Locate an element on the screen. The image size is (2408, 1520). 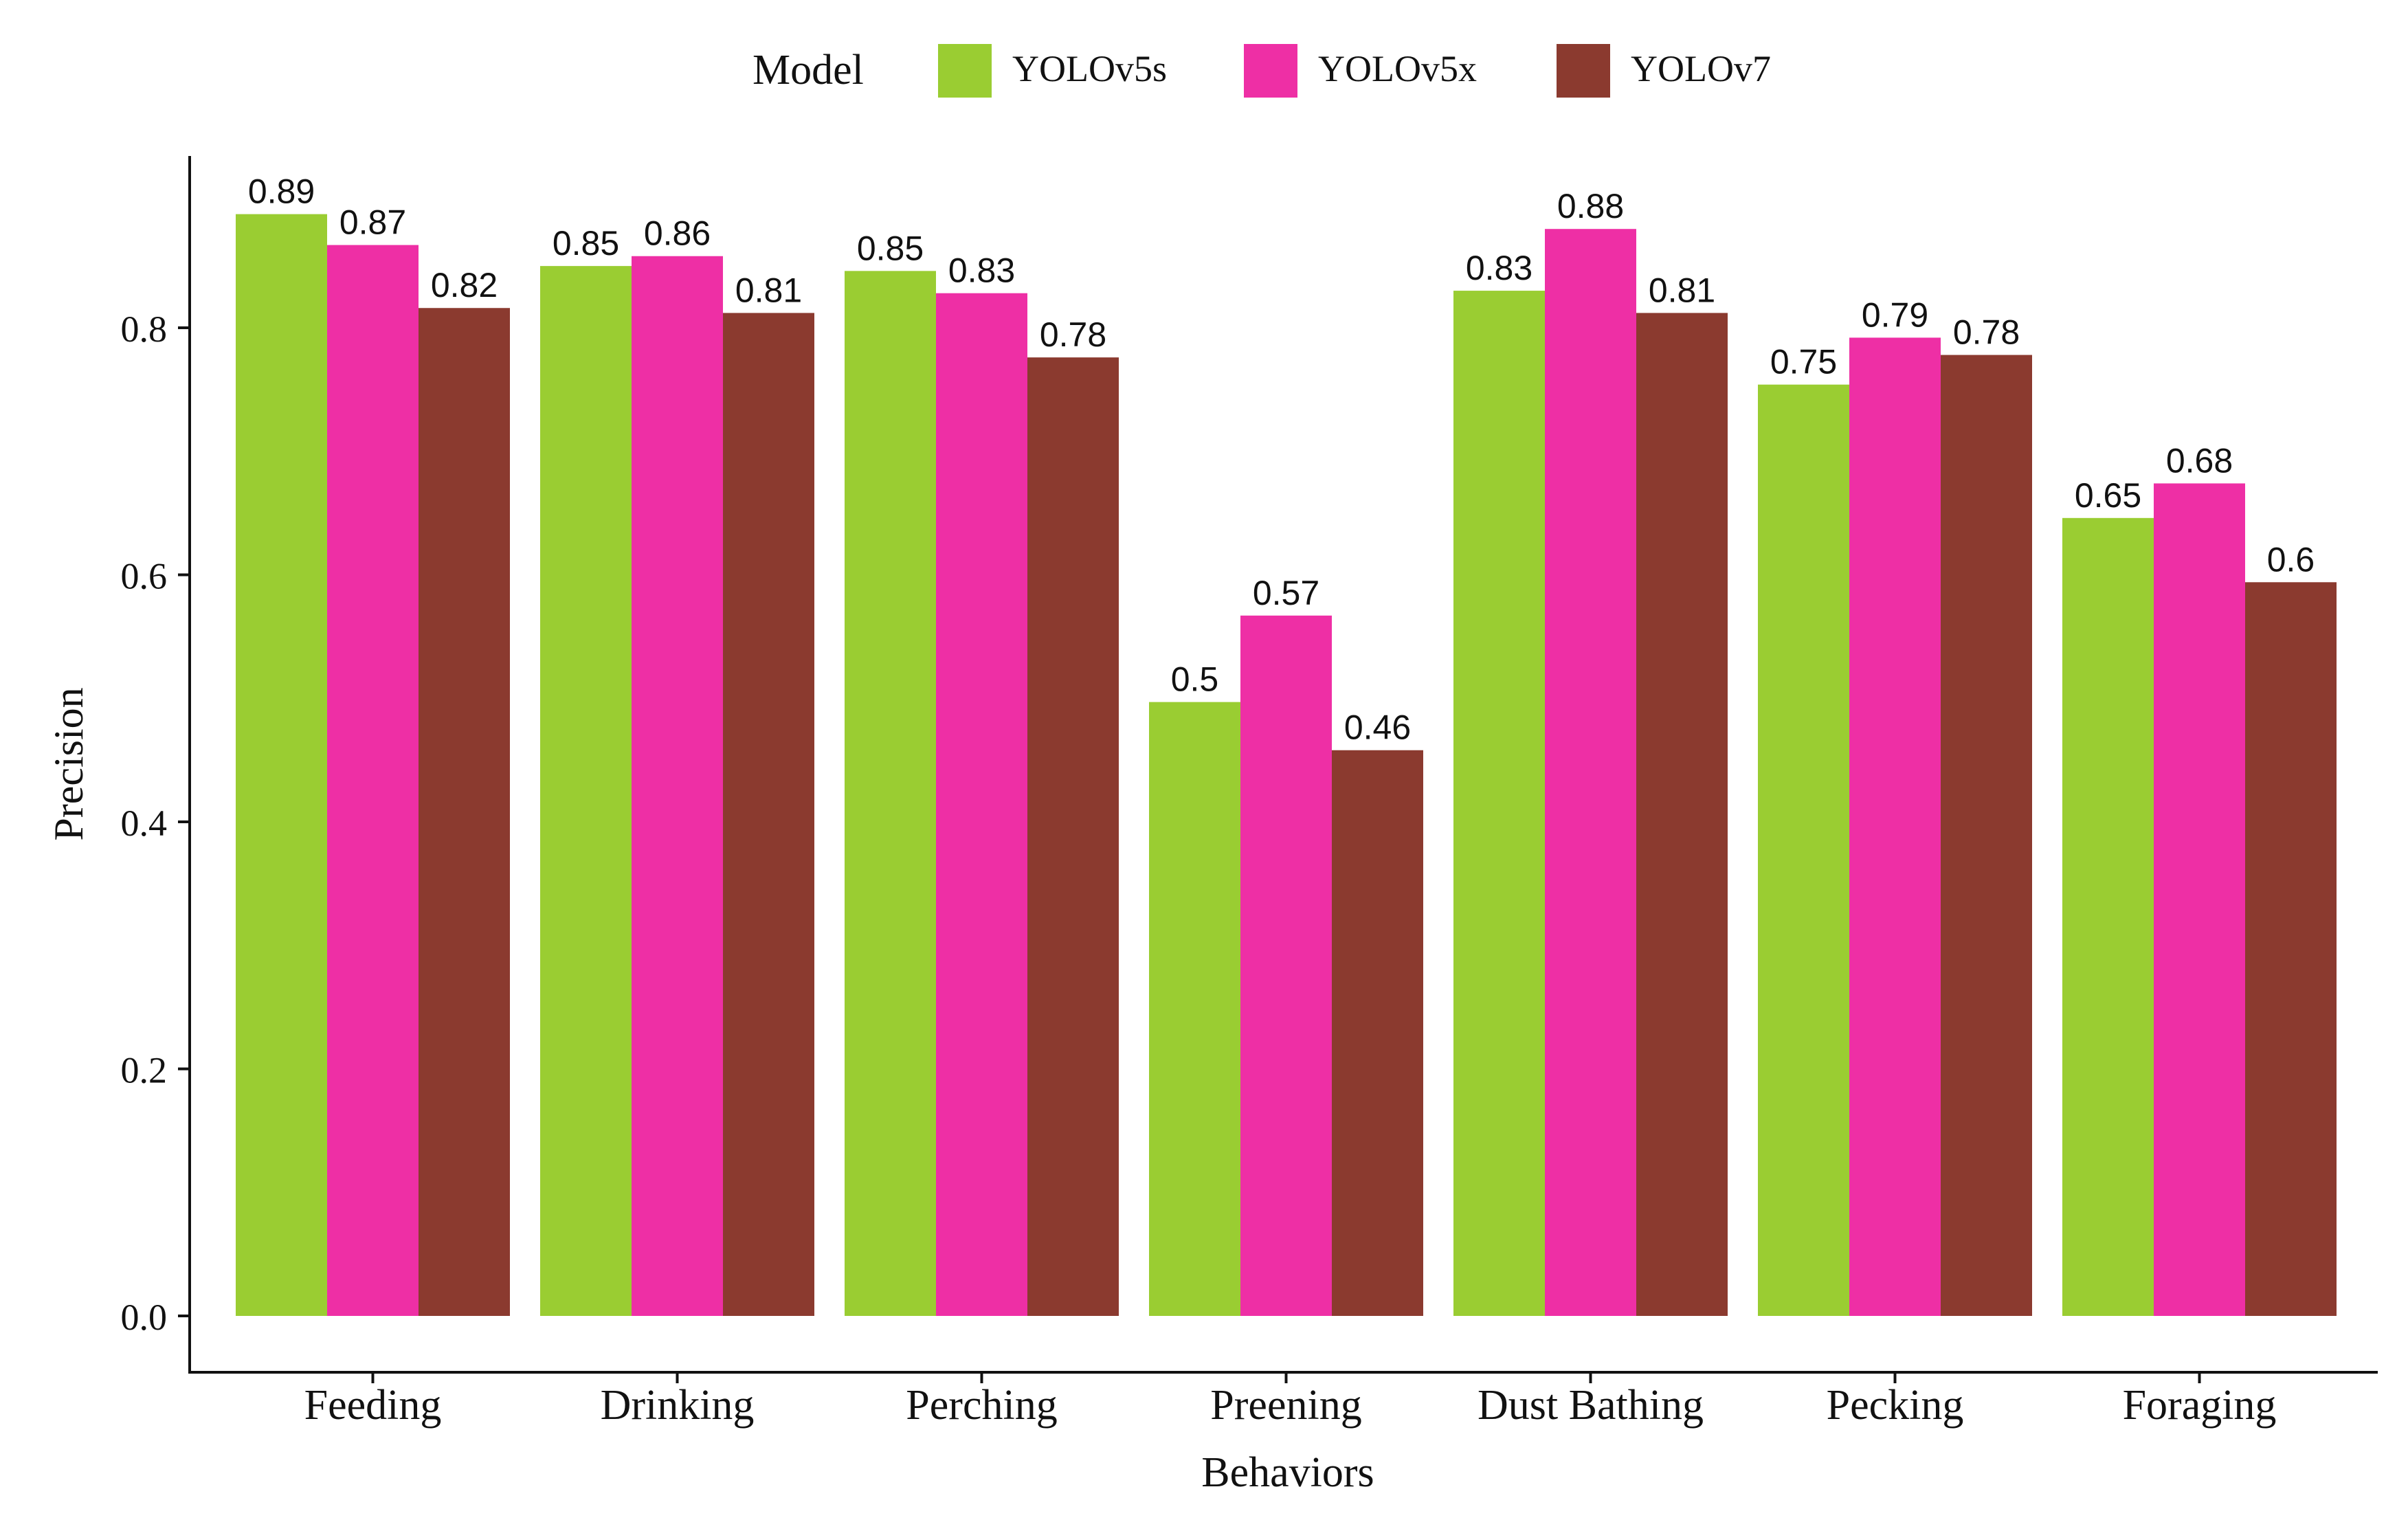
data-label-yolov7-drinking: 0.81 is located at coordinates (768, 290).